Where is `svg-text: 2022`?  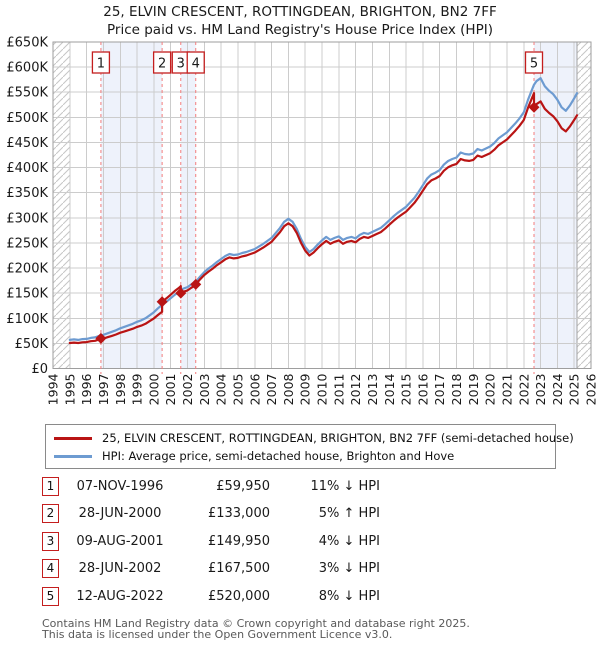 svg-text: 2022 is located at coordinates (523, 390).